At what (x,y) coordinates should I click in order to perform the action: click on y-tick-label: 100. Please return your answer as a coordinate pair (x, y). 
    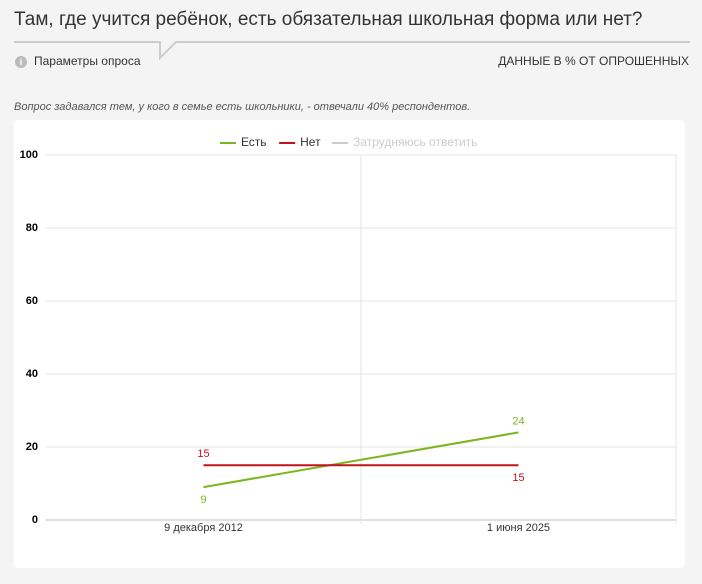
    Looking at the image, I should click on (29, 155).